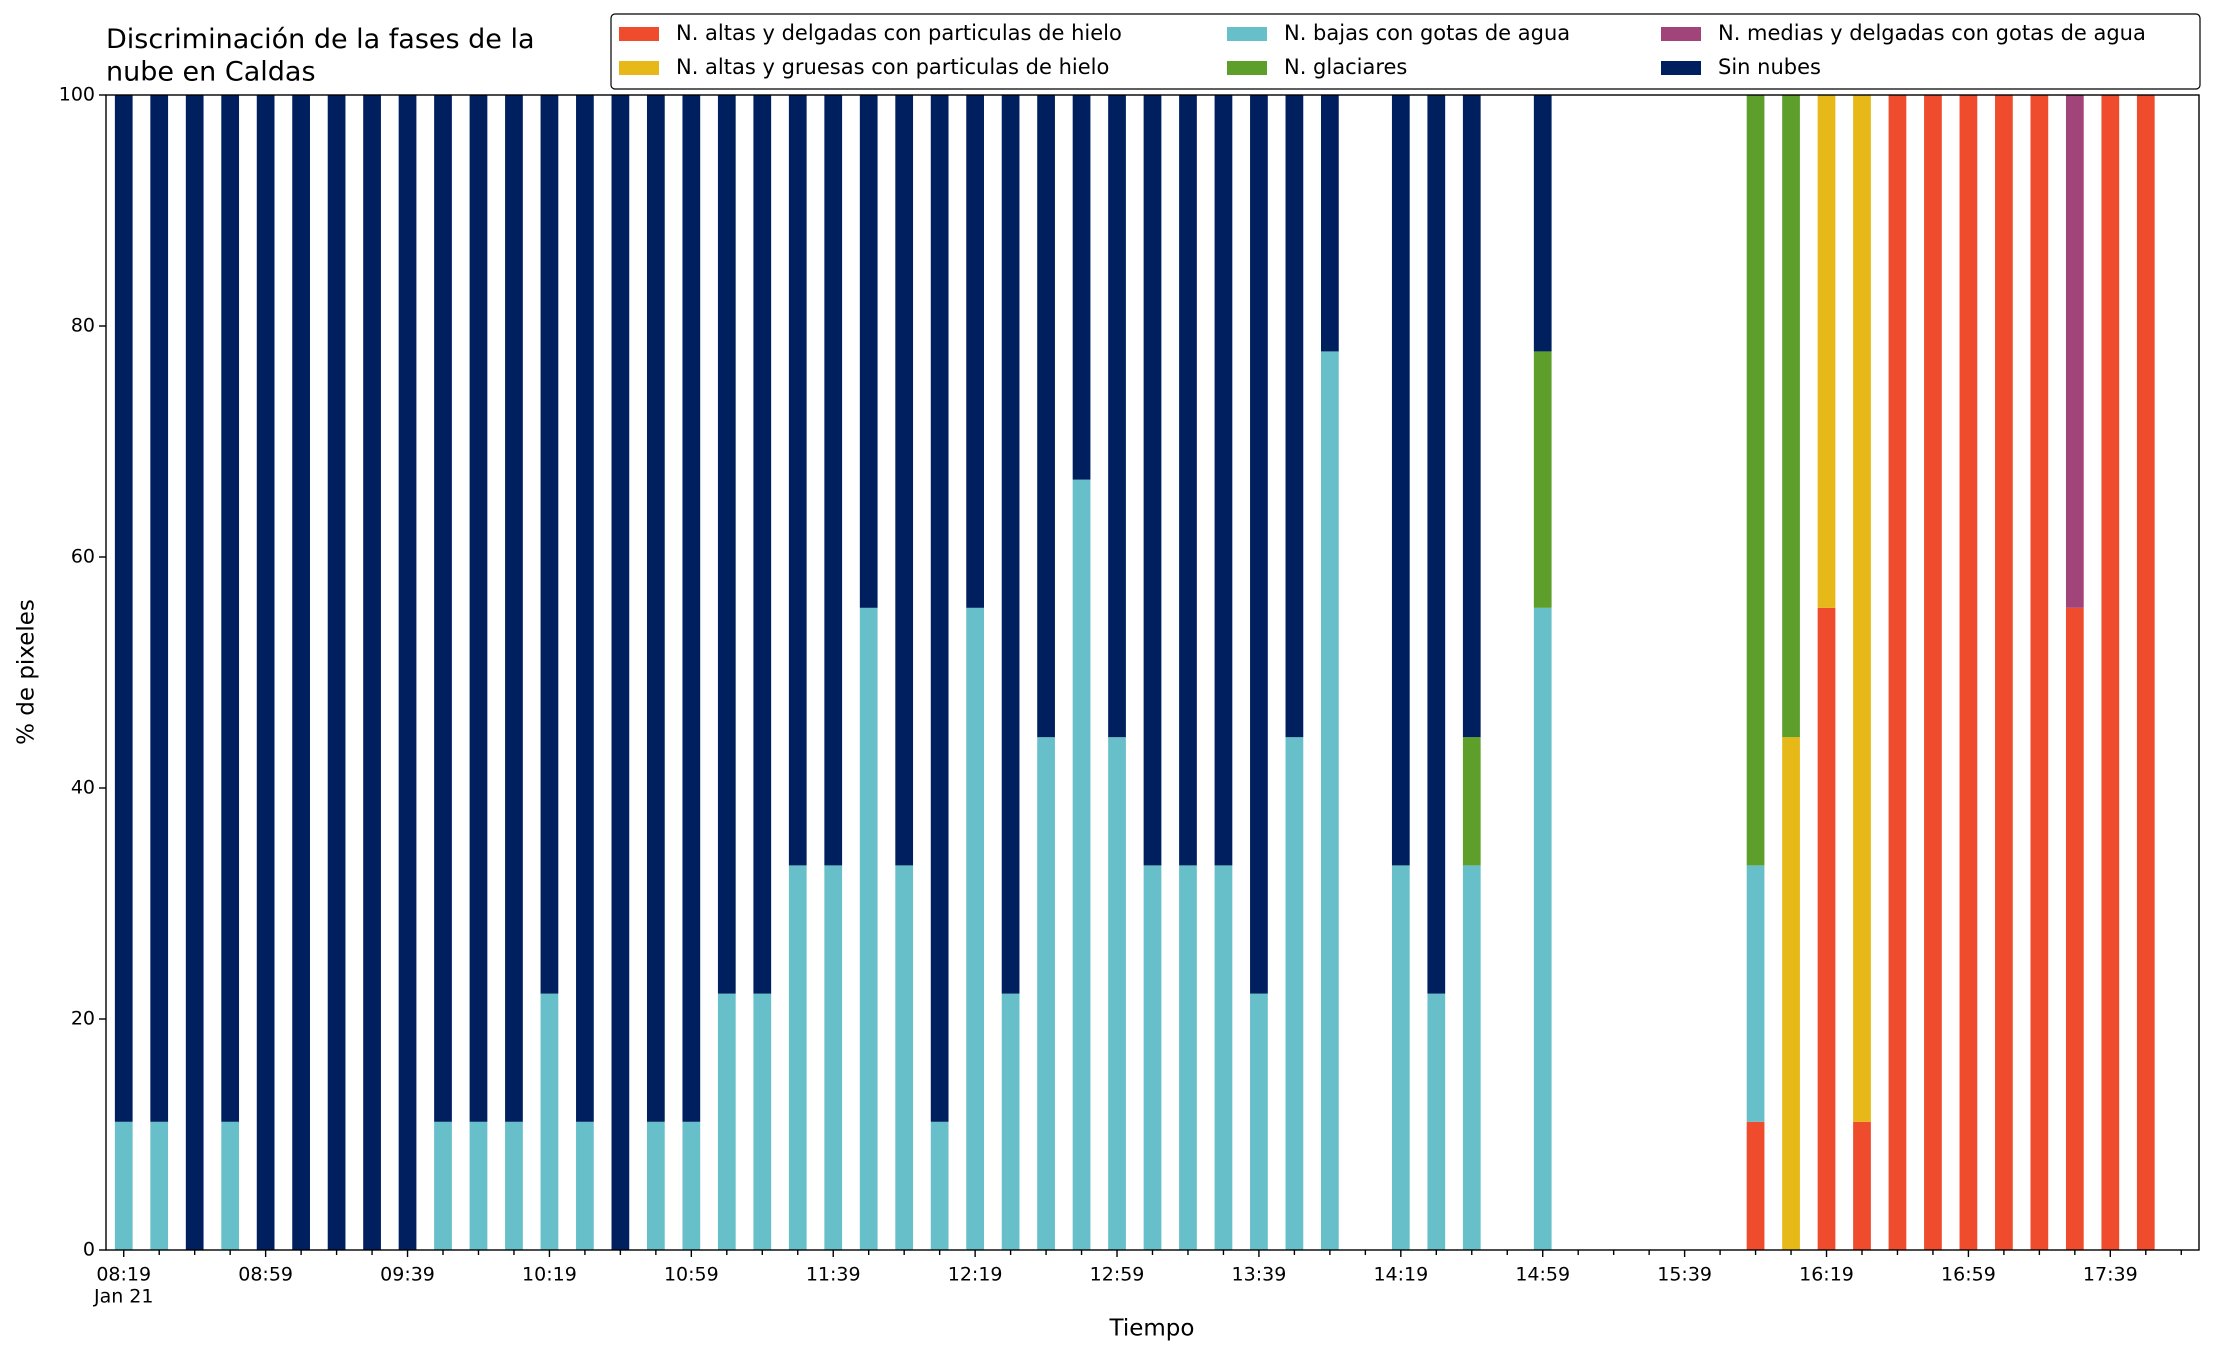 The width and height of the screenshot is (2216, 1355). Describe the element at coordinates (123, 1275) in the screenshot. I see `x-tick-label: 08:19` at that location.